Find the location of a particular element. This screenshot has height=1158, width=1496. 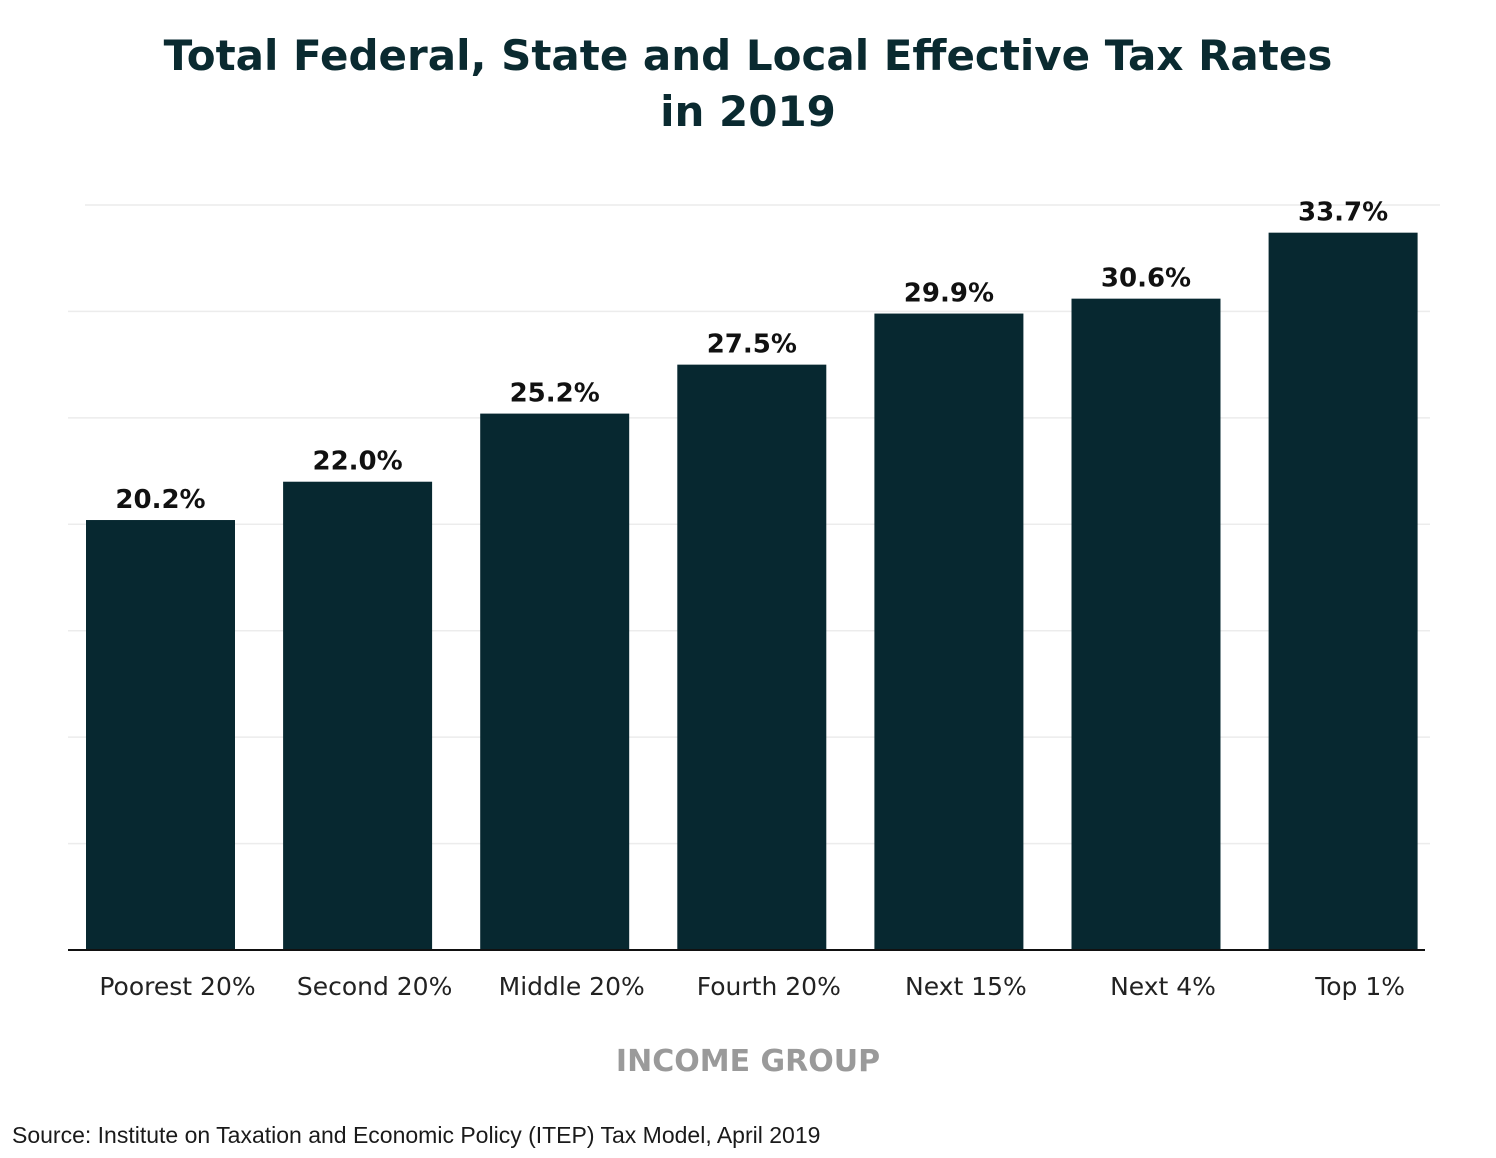

x-tick-label: Top 1% is located at coordinates (1359, 986).